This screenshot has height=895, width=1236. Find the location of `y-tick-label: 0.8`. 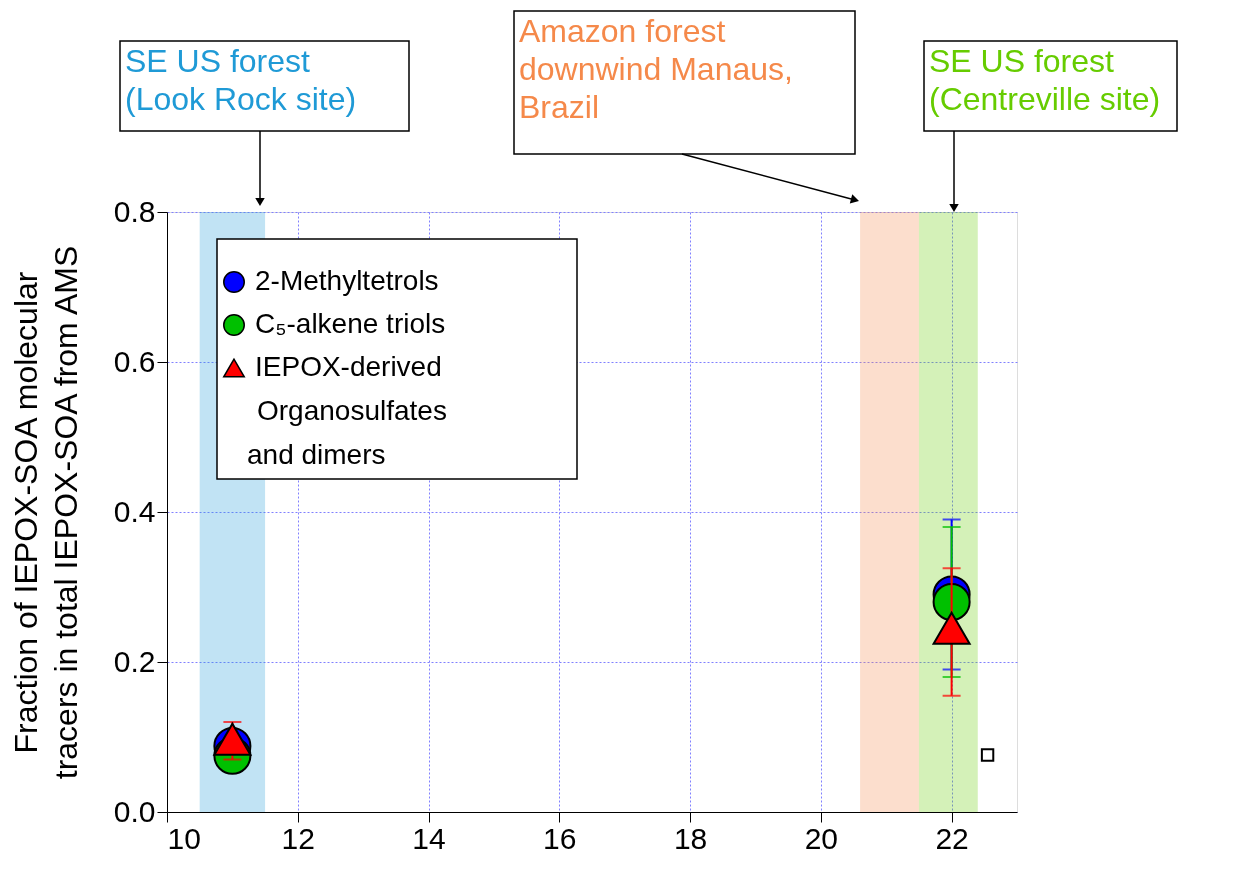

y-tick-label: 0.8 is located at coordinates (134, 211).